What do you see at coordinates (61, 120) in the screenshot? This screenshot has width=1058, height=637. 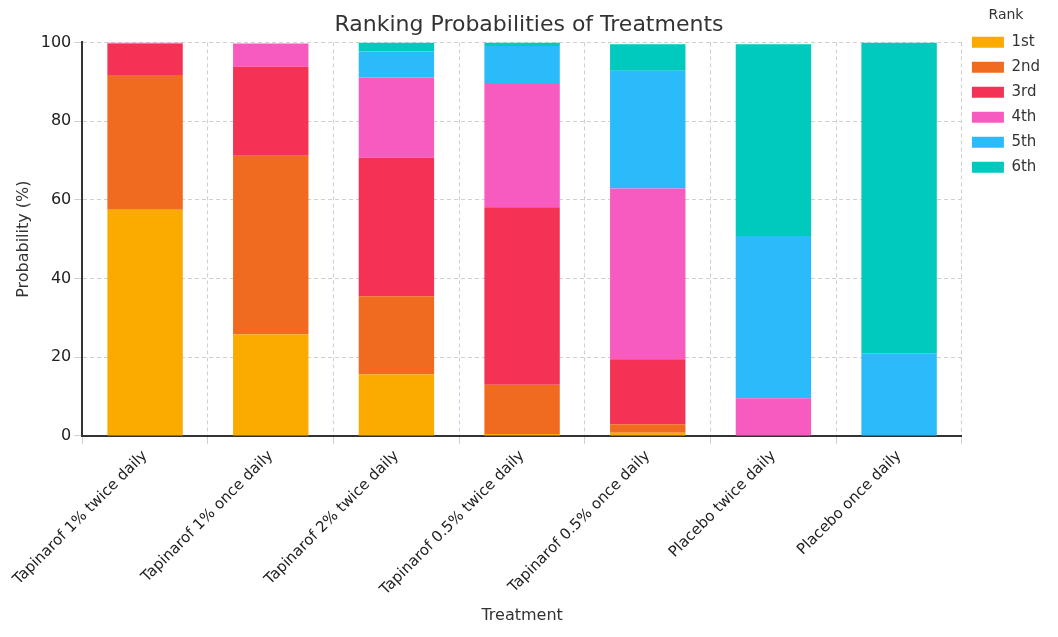 I see `y-tick-label: 80` at bounding box center [61, 120].